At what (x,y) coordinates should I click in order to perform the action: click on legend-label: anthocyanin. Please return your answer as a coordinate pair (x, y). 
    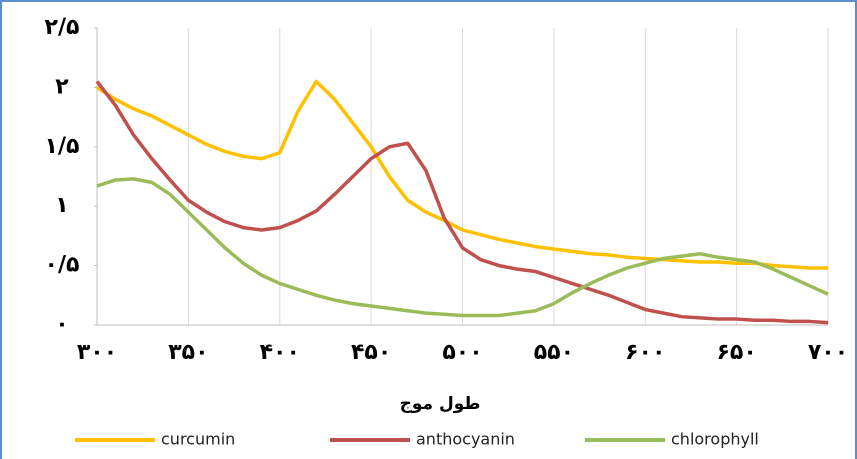
    Looking at the image, I should click on (465, 439).